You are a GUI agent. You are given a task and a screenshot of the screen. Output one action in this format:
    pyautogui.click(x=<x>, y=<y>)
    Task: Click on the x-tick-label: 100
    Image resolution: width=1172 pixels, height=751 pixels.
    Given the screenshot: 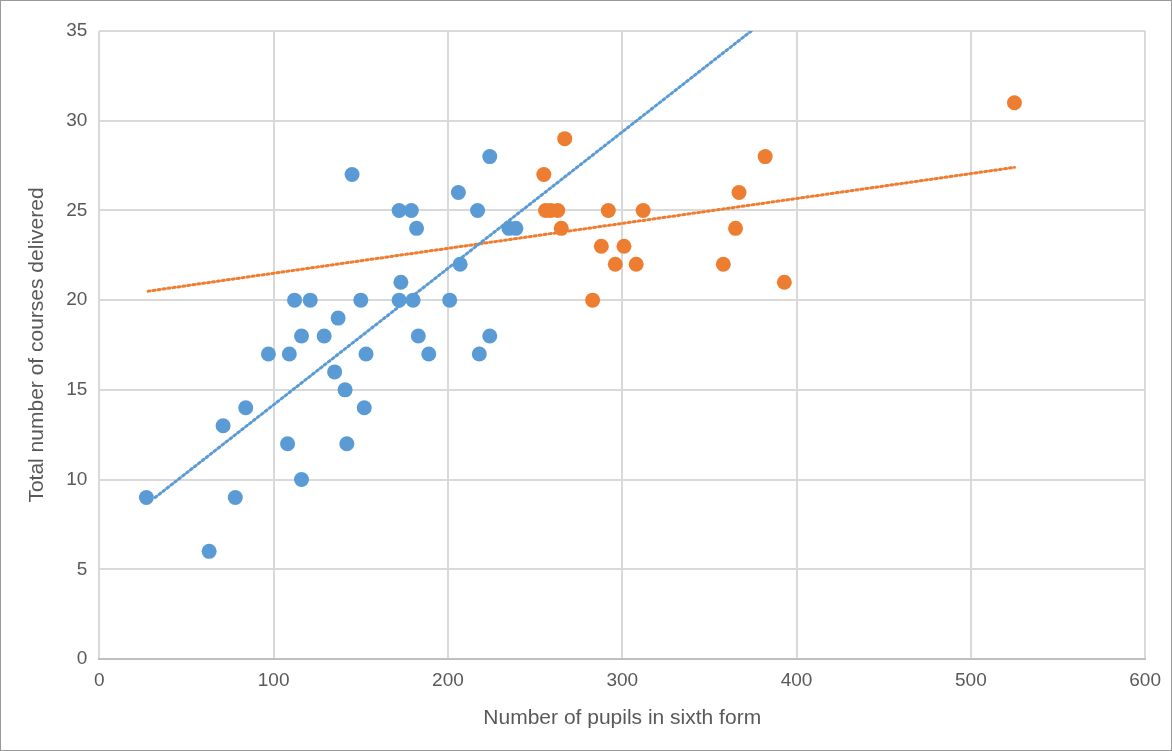 What is the action you would take?
    pyautogui.click(x=273, y=679)
    